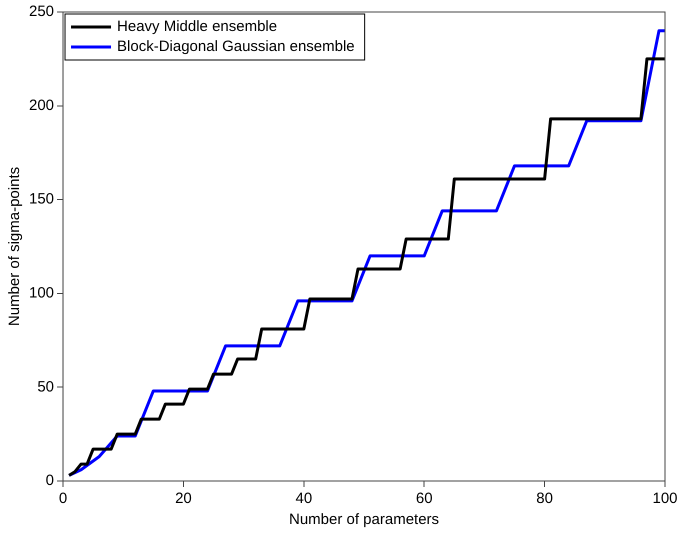 The image size is (681, 533). I want to click on y-tick-label: 100, so click(41, 293).